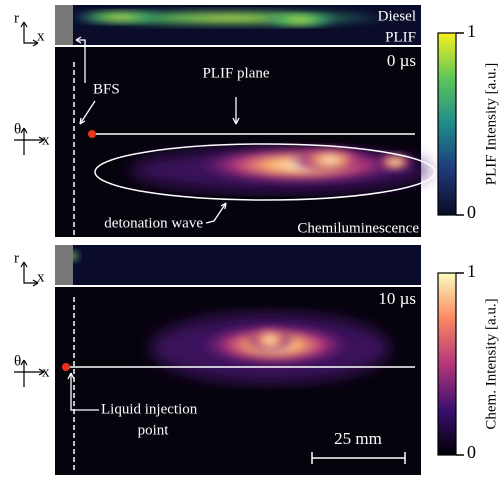  What do you see at coordinates (400, 37) in the screenshot?
I see `plif-label: PLIF` at bounding box center [400, 37].